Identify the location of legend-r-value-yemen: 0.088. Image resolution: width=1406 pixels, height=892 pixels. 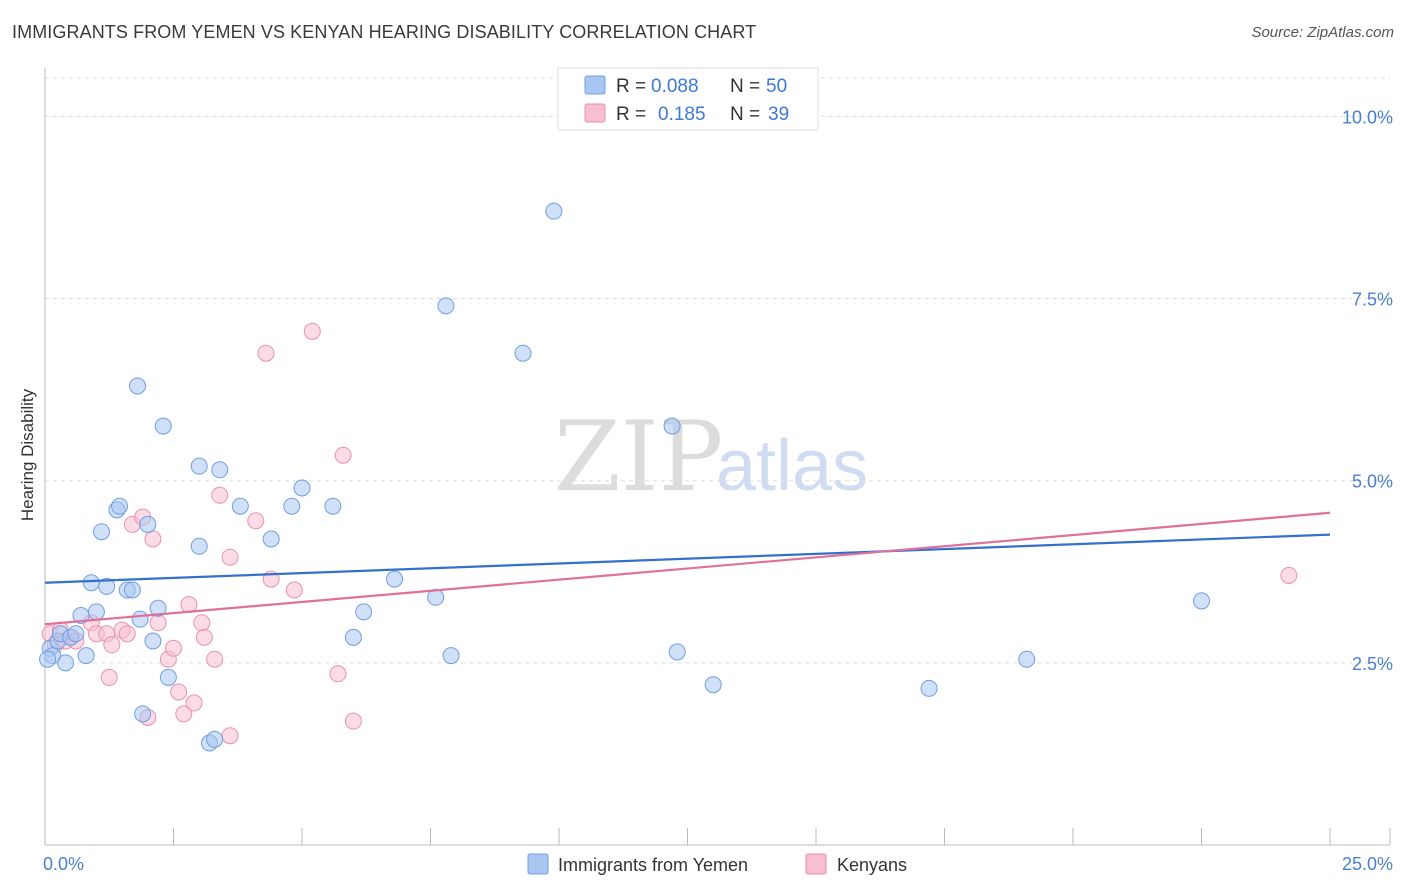
(675, 86).